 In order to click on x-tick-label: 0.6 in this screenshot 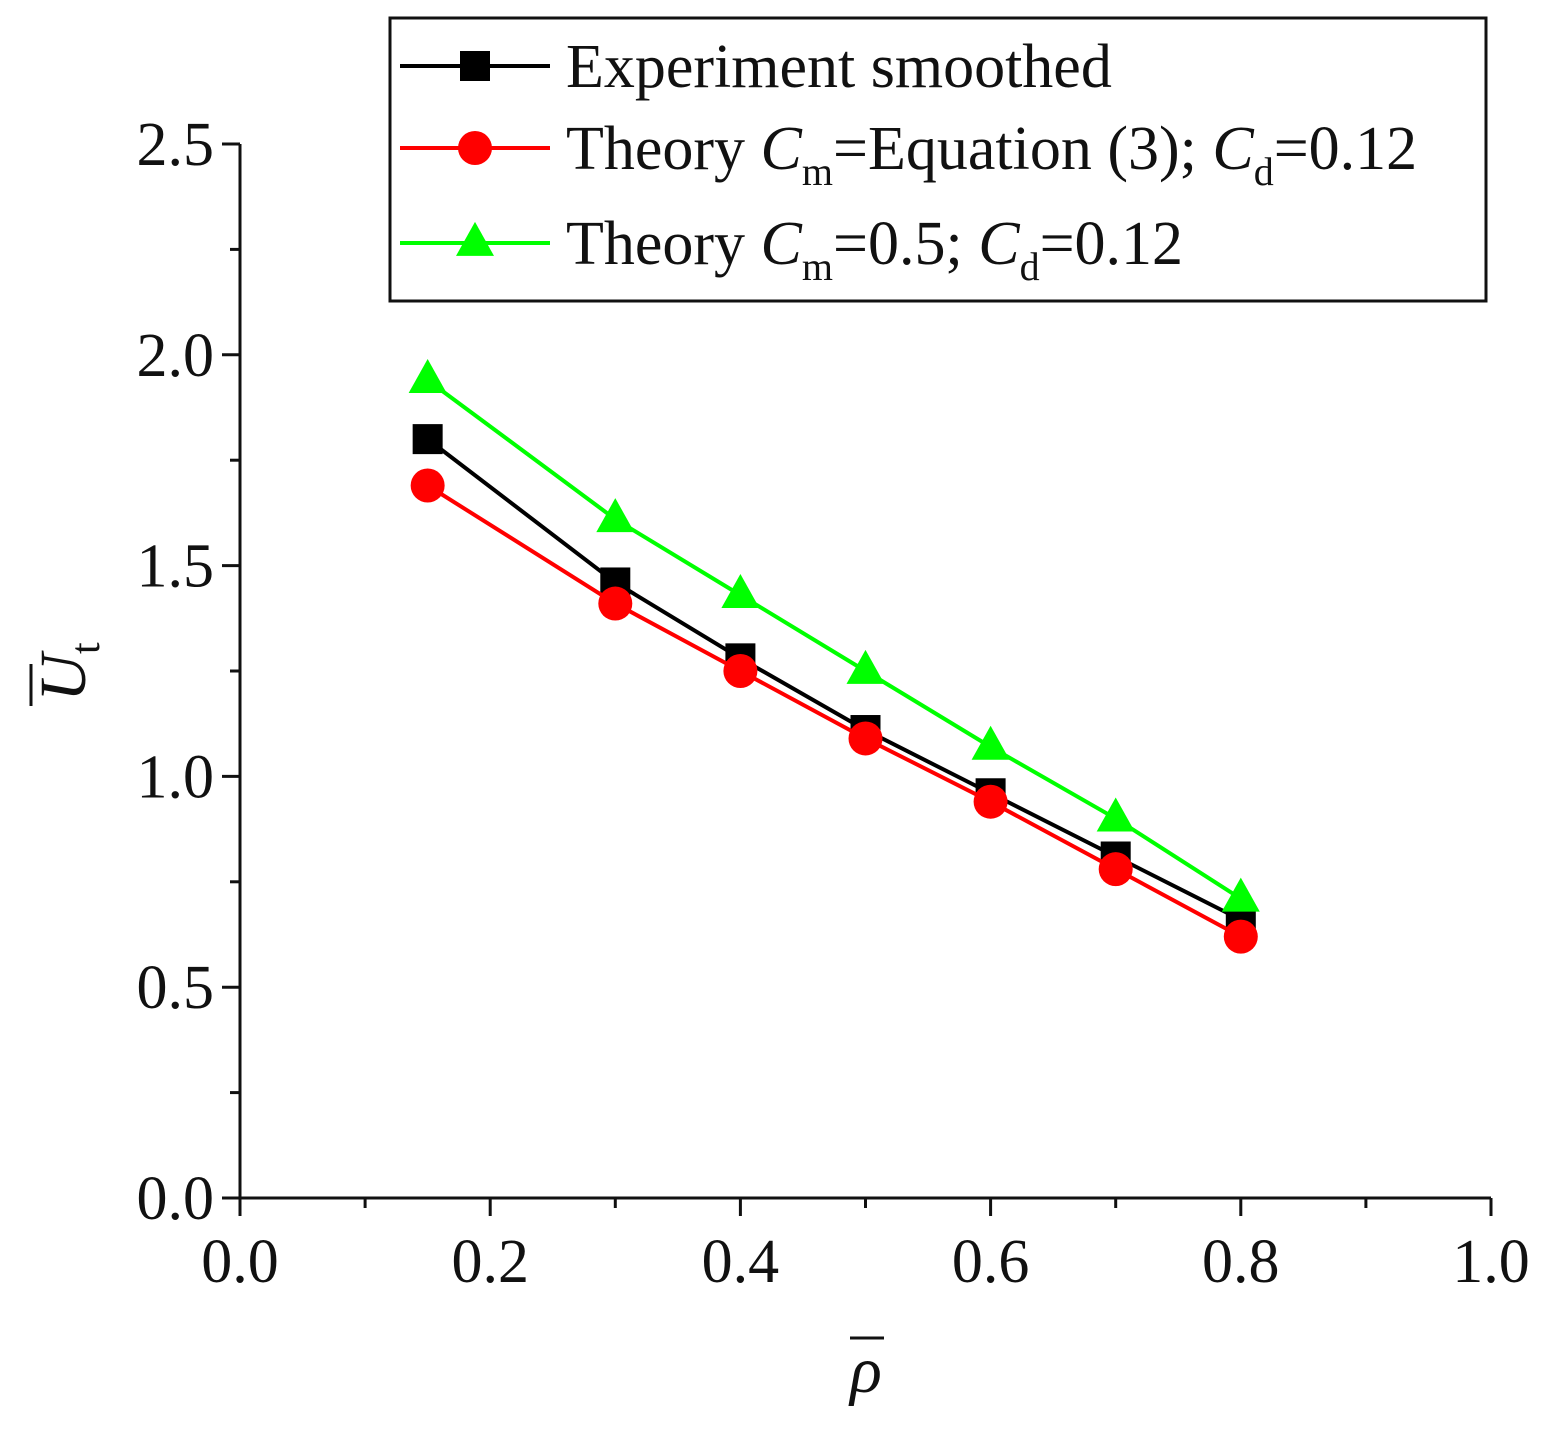, I will do `click(991, 1262)`.